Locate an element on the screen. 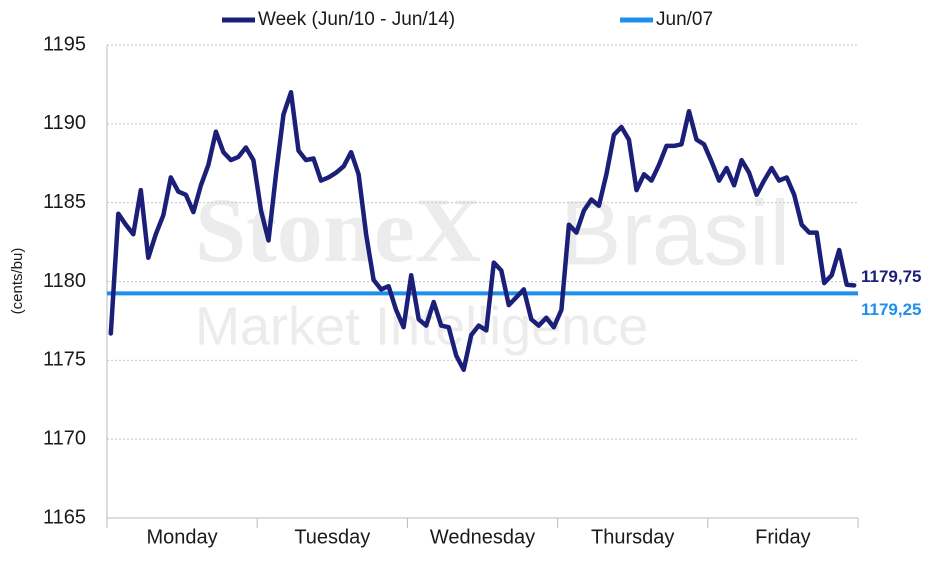 The width and height of the screenshot is (940, 569). legend-label: Jun/07 is located at coordinates (684, 19).